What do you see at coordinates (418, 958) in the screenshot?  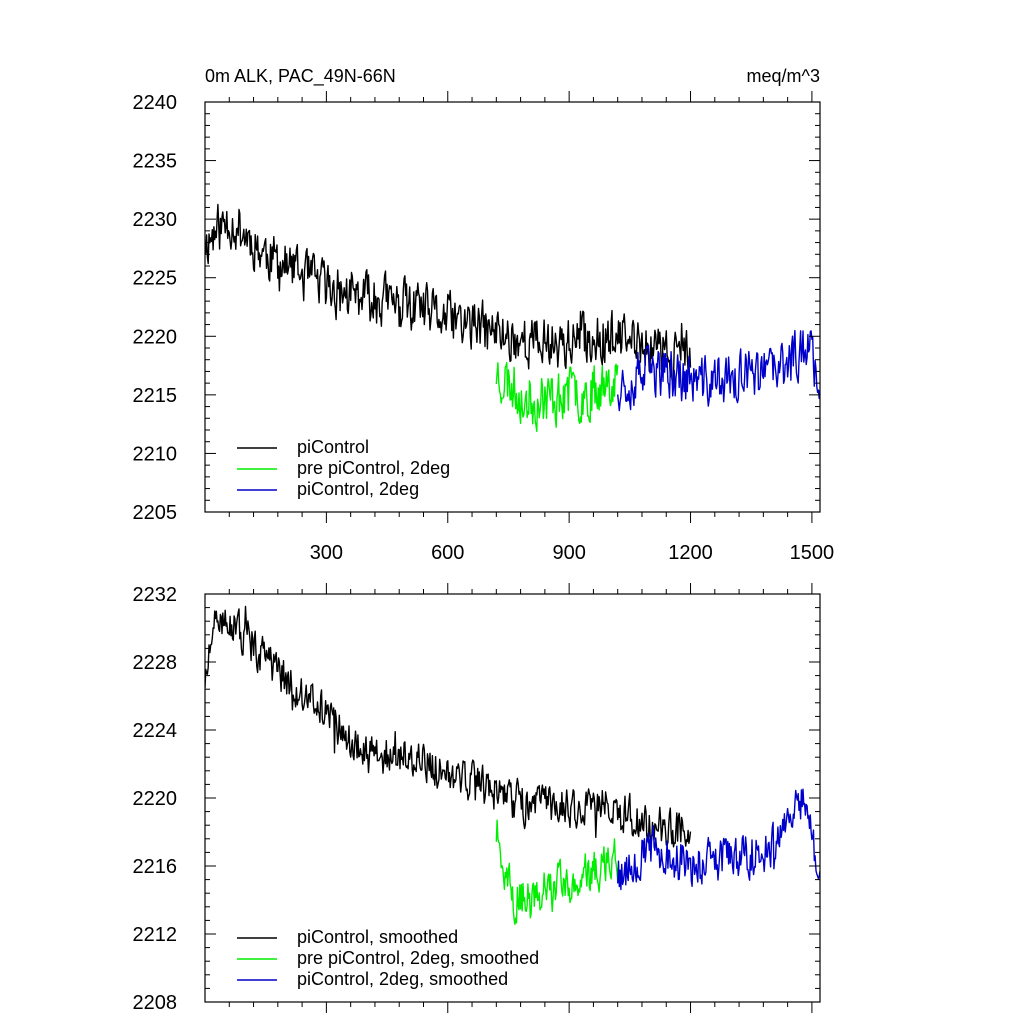 I see `legend-label-2: pre piControl, 2deg, smoothed` at bounding box center [418, 958].